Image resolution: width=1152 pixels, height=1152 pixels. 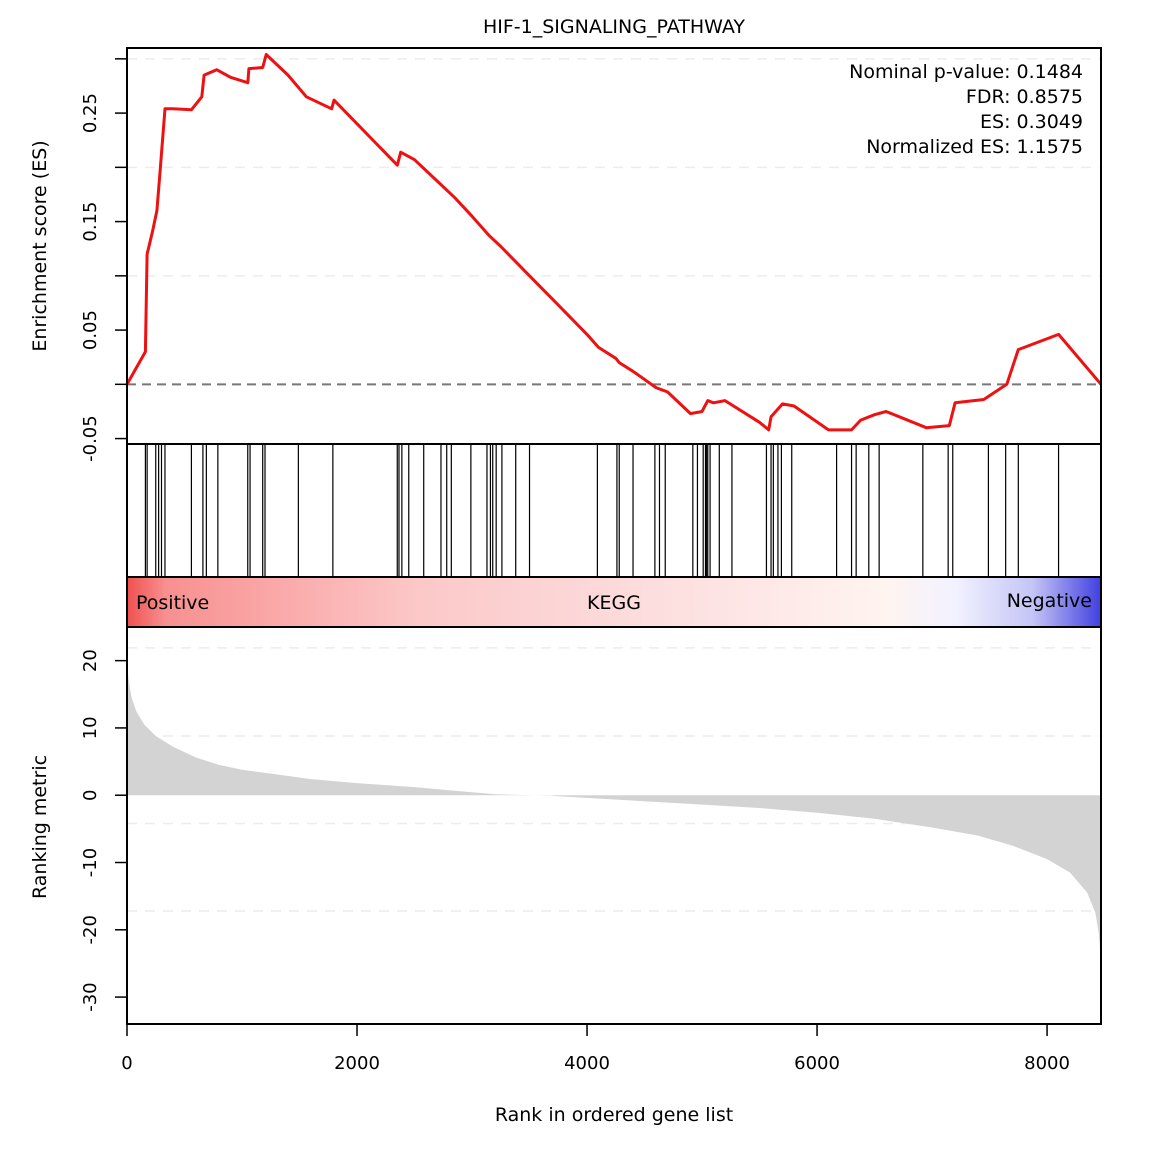 I want to click on stat-fdr: FDR: 0.8575, so click(x=1024, y=97).